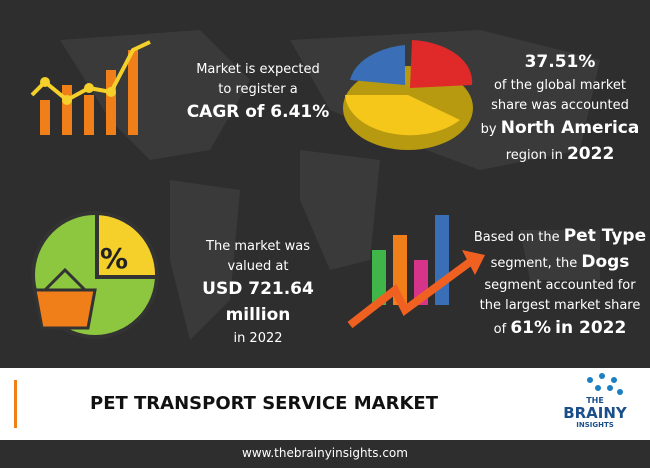 The height and width of the screenshot is (468, 650). I want to click on text-line: by North America, so click(560, 129).